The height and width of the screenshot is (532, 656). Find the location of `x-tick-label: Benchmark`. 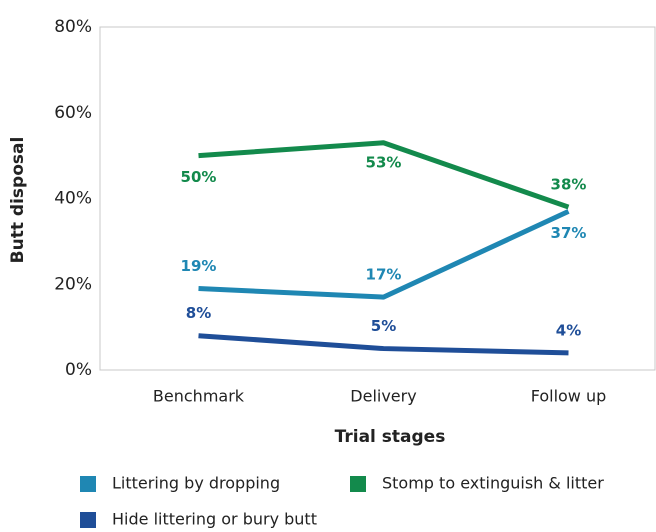

x-tick-label: Benchmark is located at coordinates (199, 396).